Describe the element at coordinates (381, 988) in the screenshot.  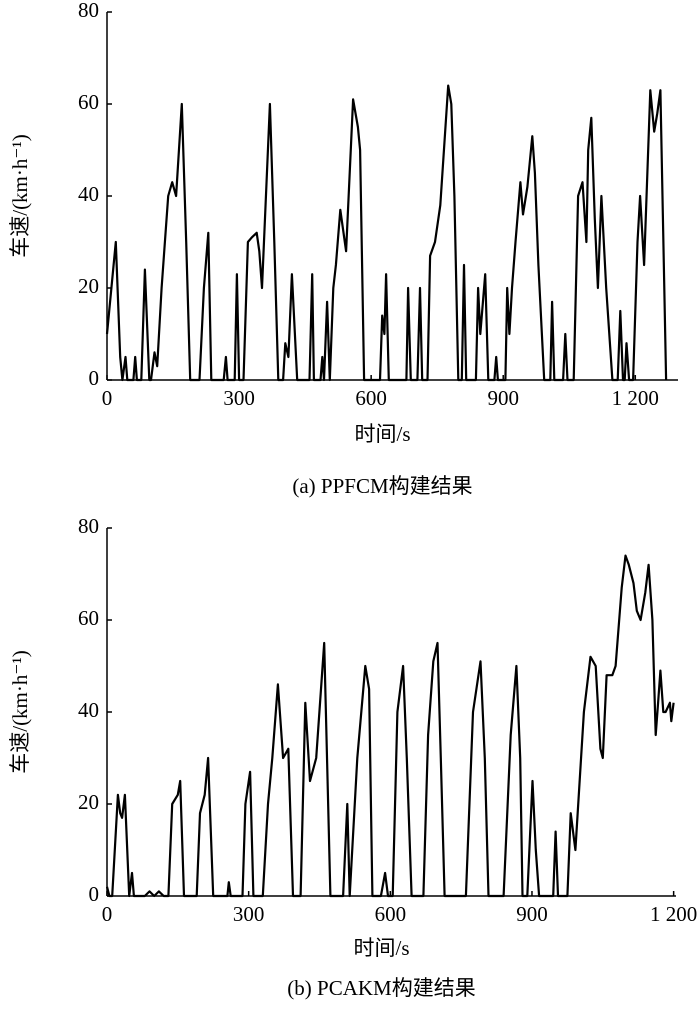
I see `caption: (b) PCAKM构建结果` at that location.